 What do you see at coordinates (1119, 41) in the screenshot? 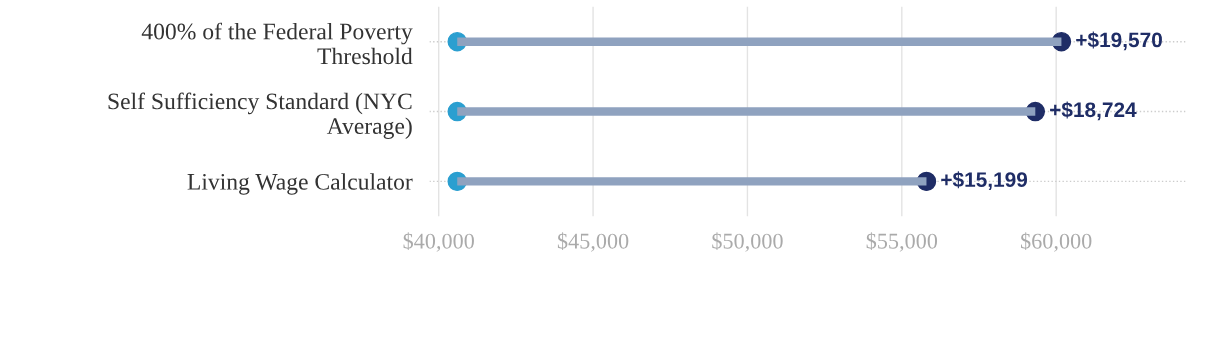
I see `data-label: +$19,570` at bounding box center [1119, 41].